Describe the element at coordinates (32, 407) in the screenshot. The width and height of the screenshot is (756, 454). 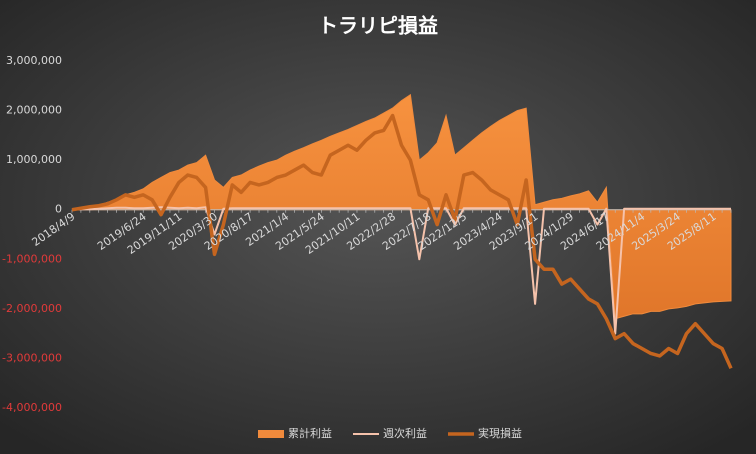
I see `y-tick-label: -4,000,000` at that location.